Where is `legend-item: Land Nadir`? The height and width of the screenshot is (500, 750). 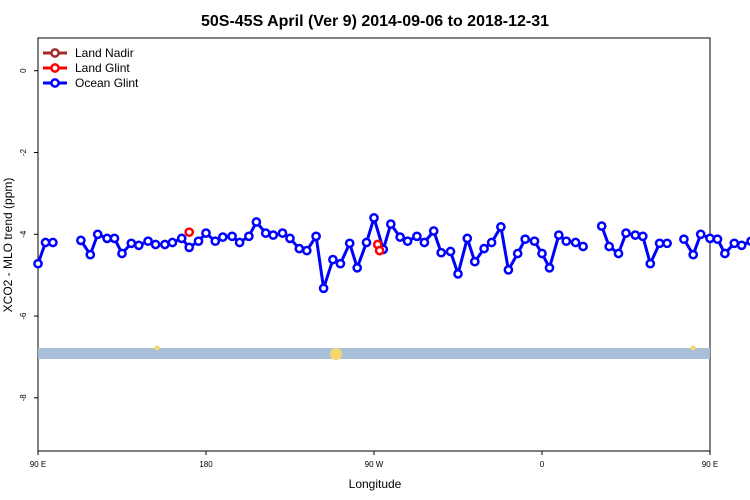 legend-item: Land Nadir is located at coordinates (88, 53).